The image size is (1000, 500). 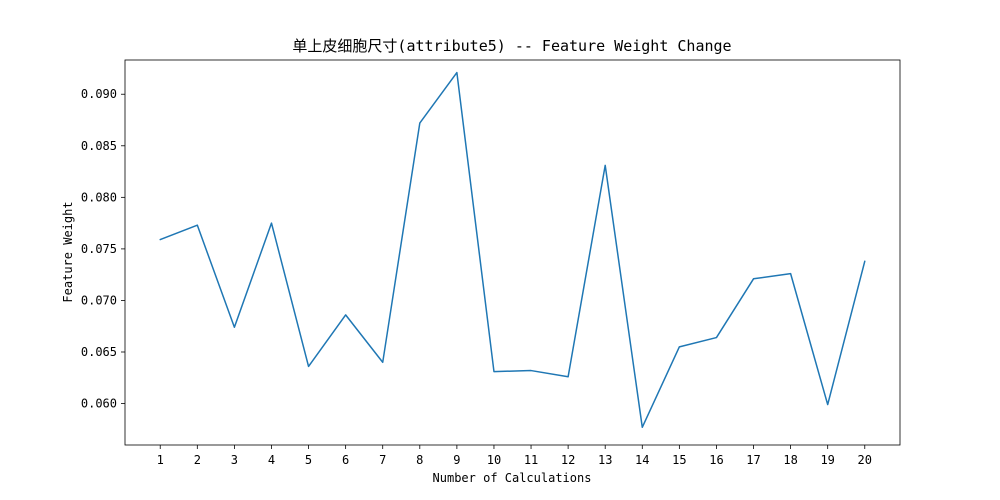 I want to click on x-tick-label: 5, so click(x=308, y=460).